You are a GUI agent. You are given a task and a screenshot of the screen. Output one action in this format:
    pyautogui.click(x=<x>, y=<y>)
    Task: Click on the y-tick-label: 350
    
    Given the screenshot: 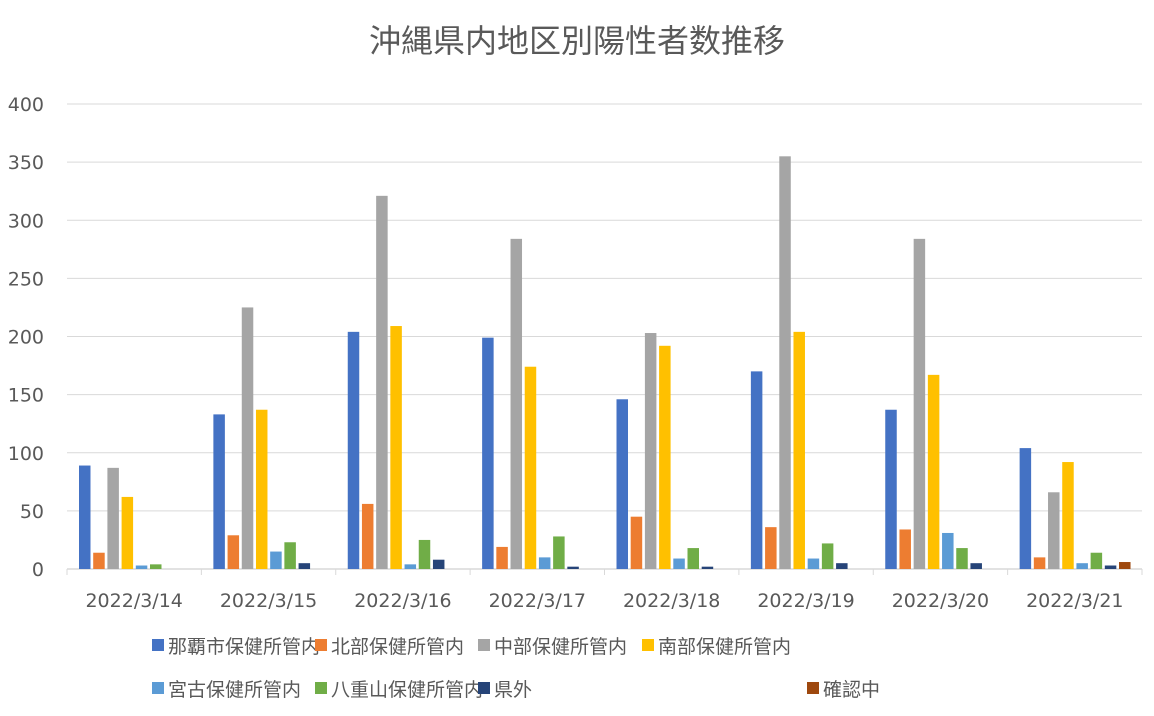 What is the action you would take?
    pyautogui.click(x=26, y=163)
    